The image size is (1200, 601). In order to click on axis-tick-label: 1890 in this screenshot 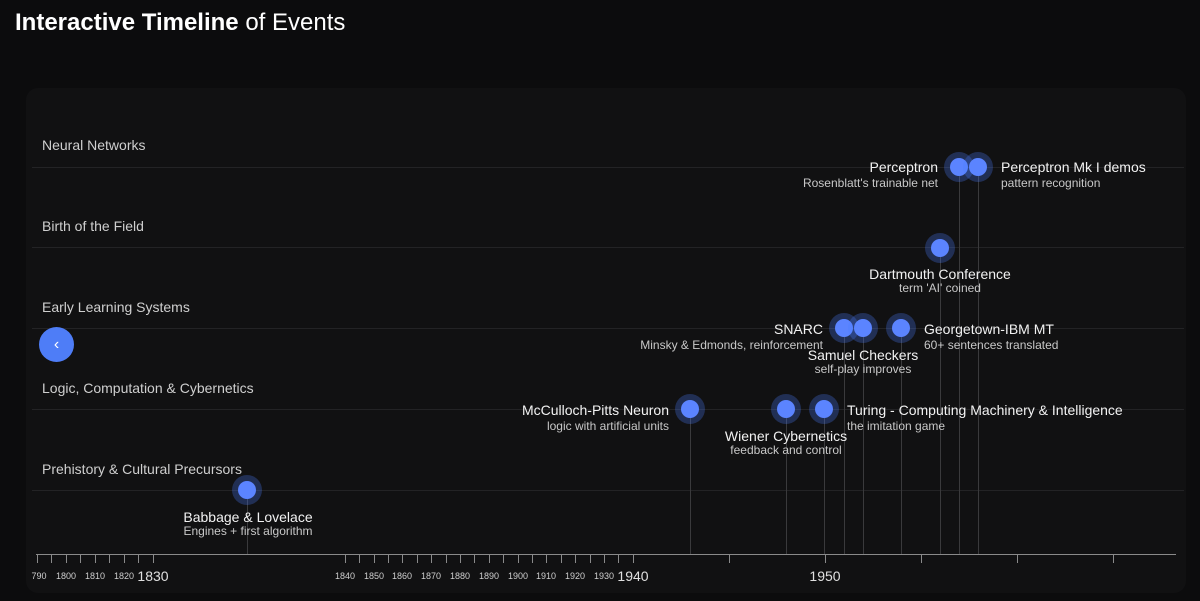, I will do `click(489, 576)`.